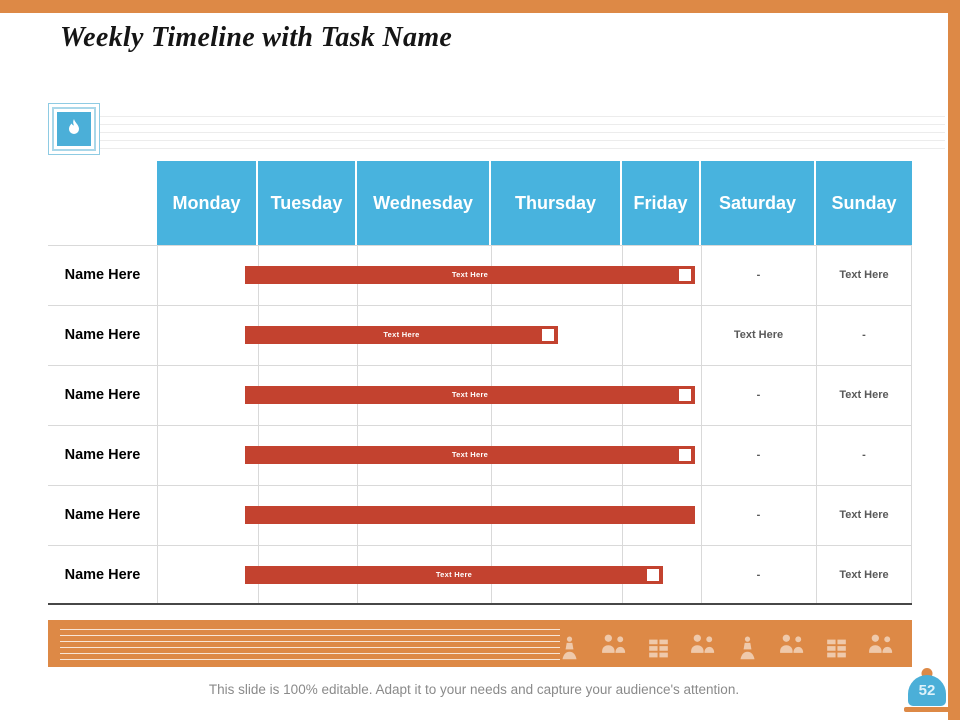 The height and width of the screenshot is (720, 960). I want to click on page-number: 52, so click(927, 690).